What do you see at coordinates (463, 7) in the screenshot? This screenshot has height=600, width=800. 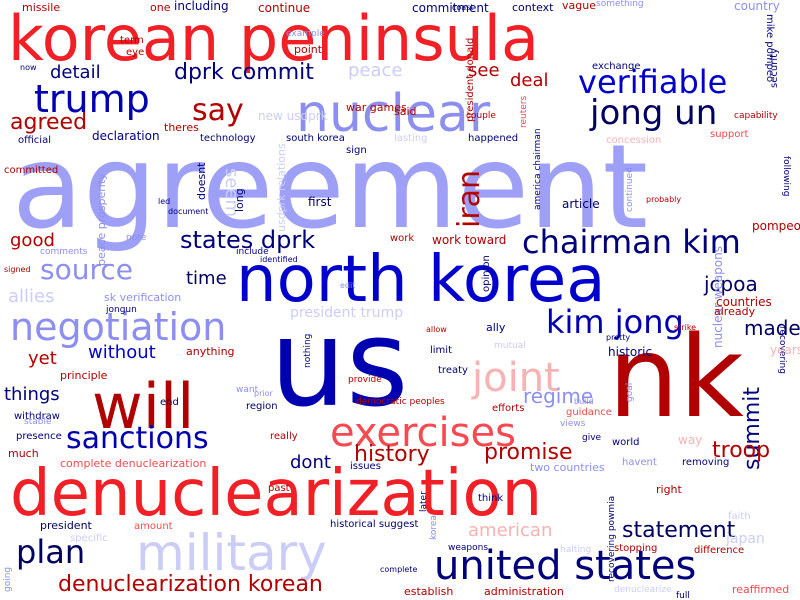 I see `word-cloud-term: coast` at bounding box center [463, 7].